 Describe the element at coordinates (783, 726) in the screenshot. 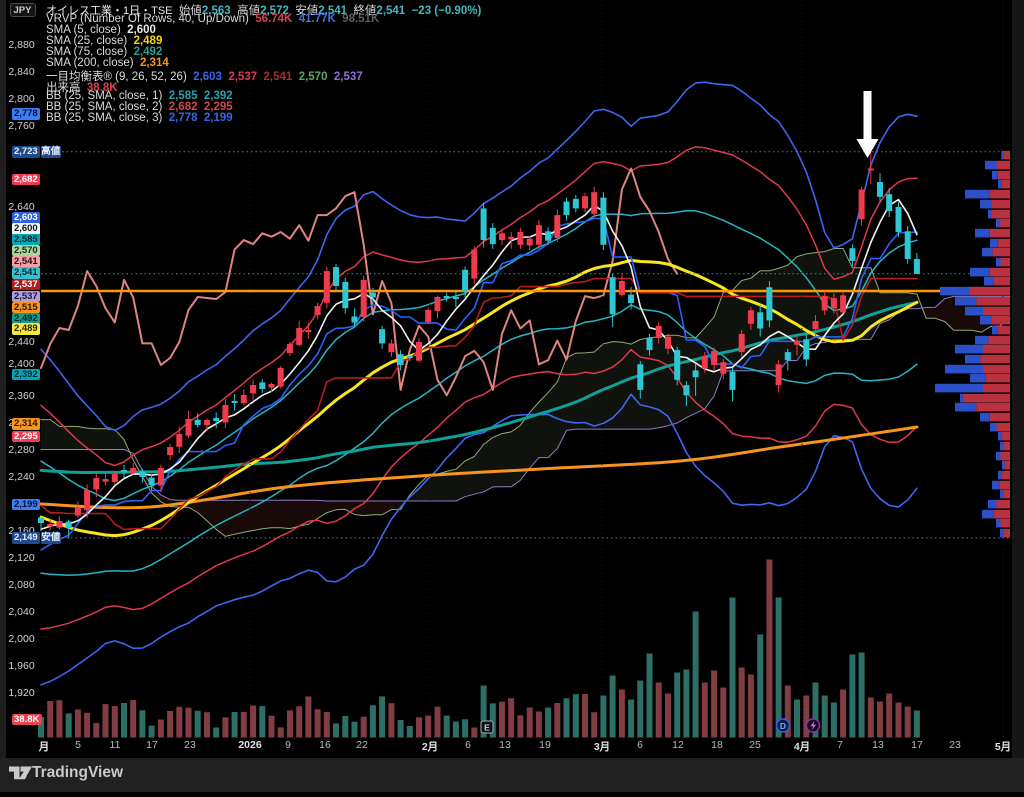

I see `svg-text: D` at that location.